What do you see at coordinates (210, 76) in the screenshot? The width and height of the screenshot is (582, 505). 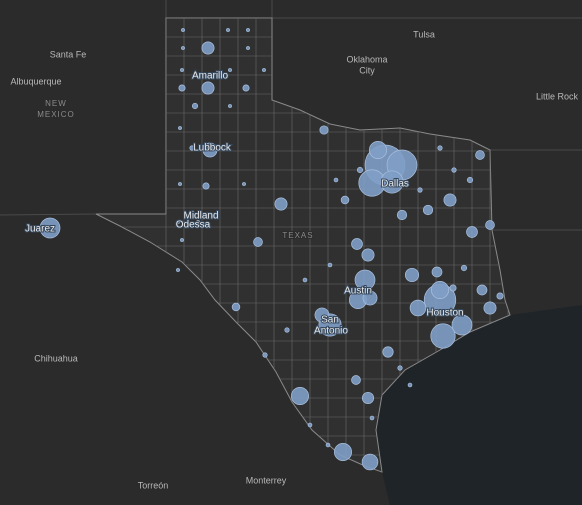 I see `place-label: Amarillo` at bounding box center [210, 76].